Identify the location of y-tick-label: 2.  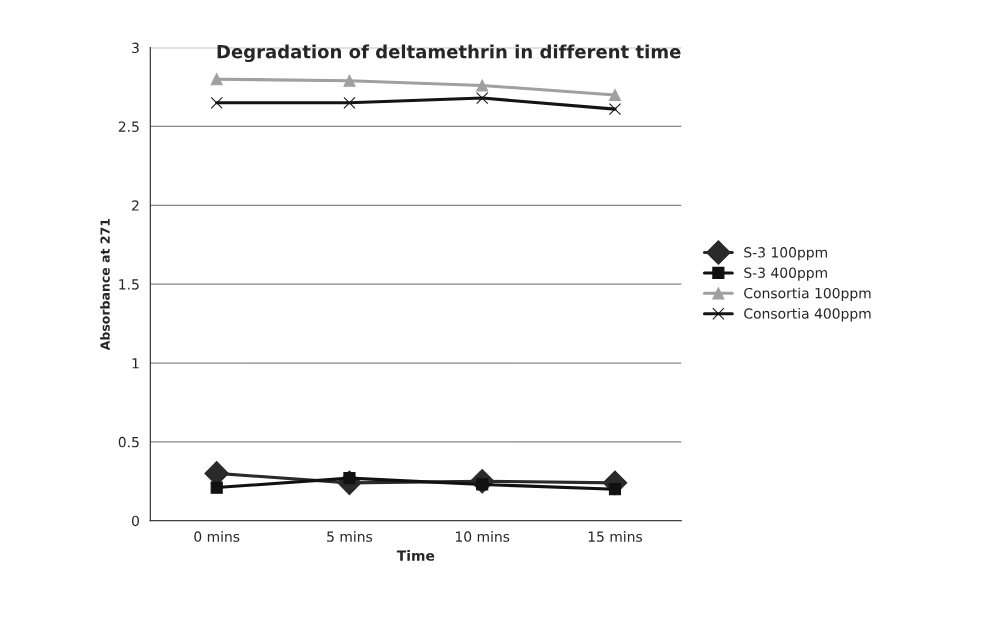
(135, 205).